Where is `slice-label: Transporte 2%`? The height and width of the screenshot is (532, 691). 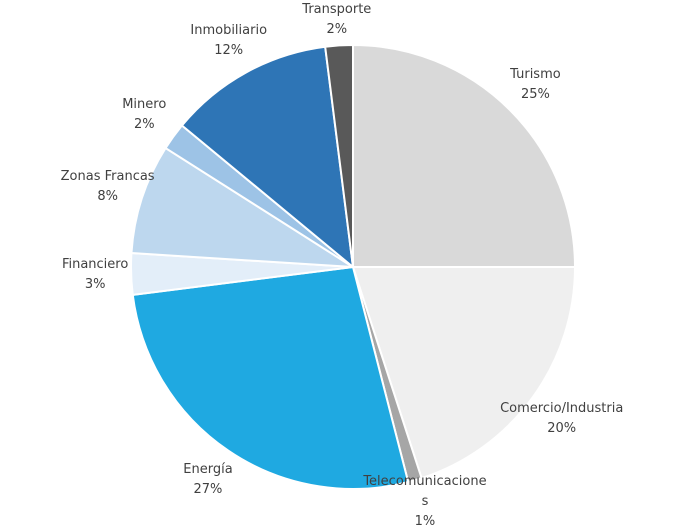
slice-label: Transporte 2% is located at coordinates (337, 20).